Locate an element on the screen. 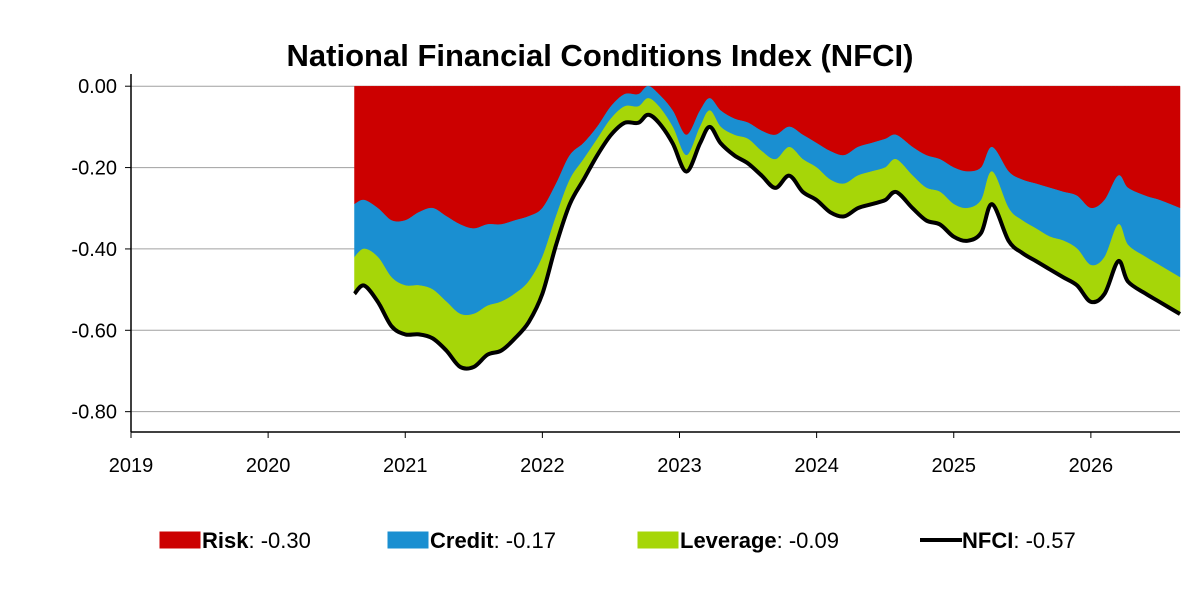 This screenshot has width=1200, height=600. x-tick-label: 2020 is located at coordinates (268, 466).